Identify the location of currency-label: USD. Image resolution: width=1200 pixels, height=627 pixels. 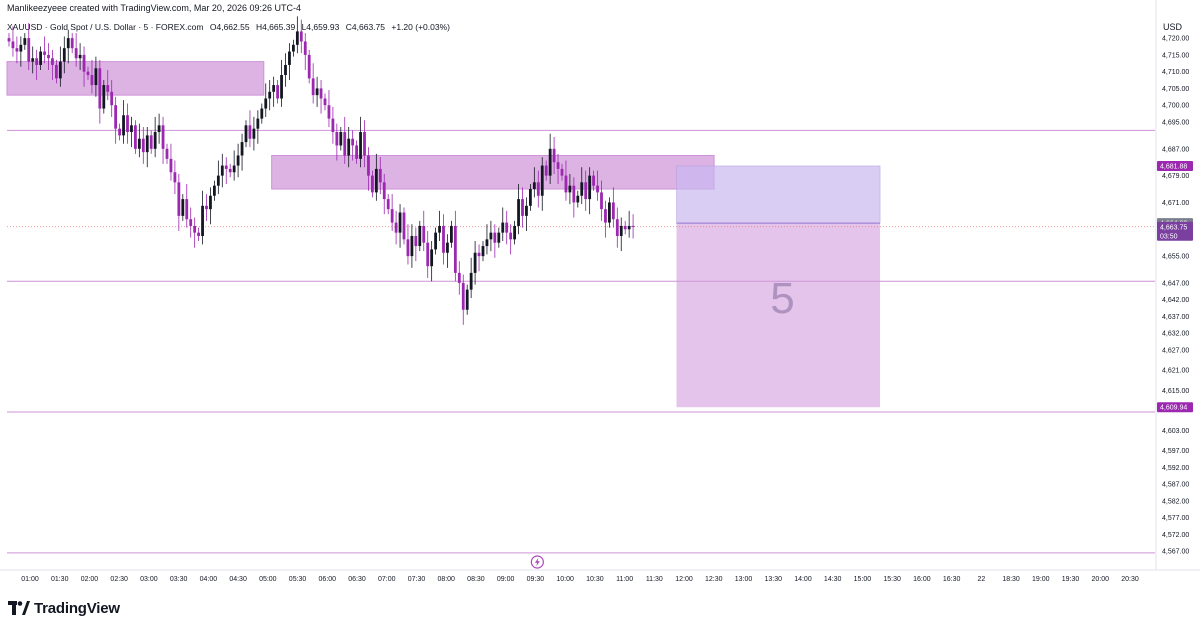
(1173, 27).